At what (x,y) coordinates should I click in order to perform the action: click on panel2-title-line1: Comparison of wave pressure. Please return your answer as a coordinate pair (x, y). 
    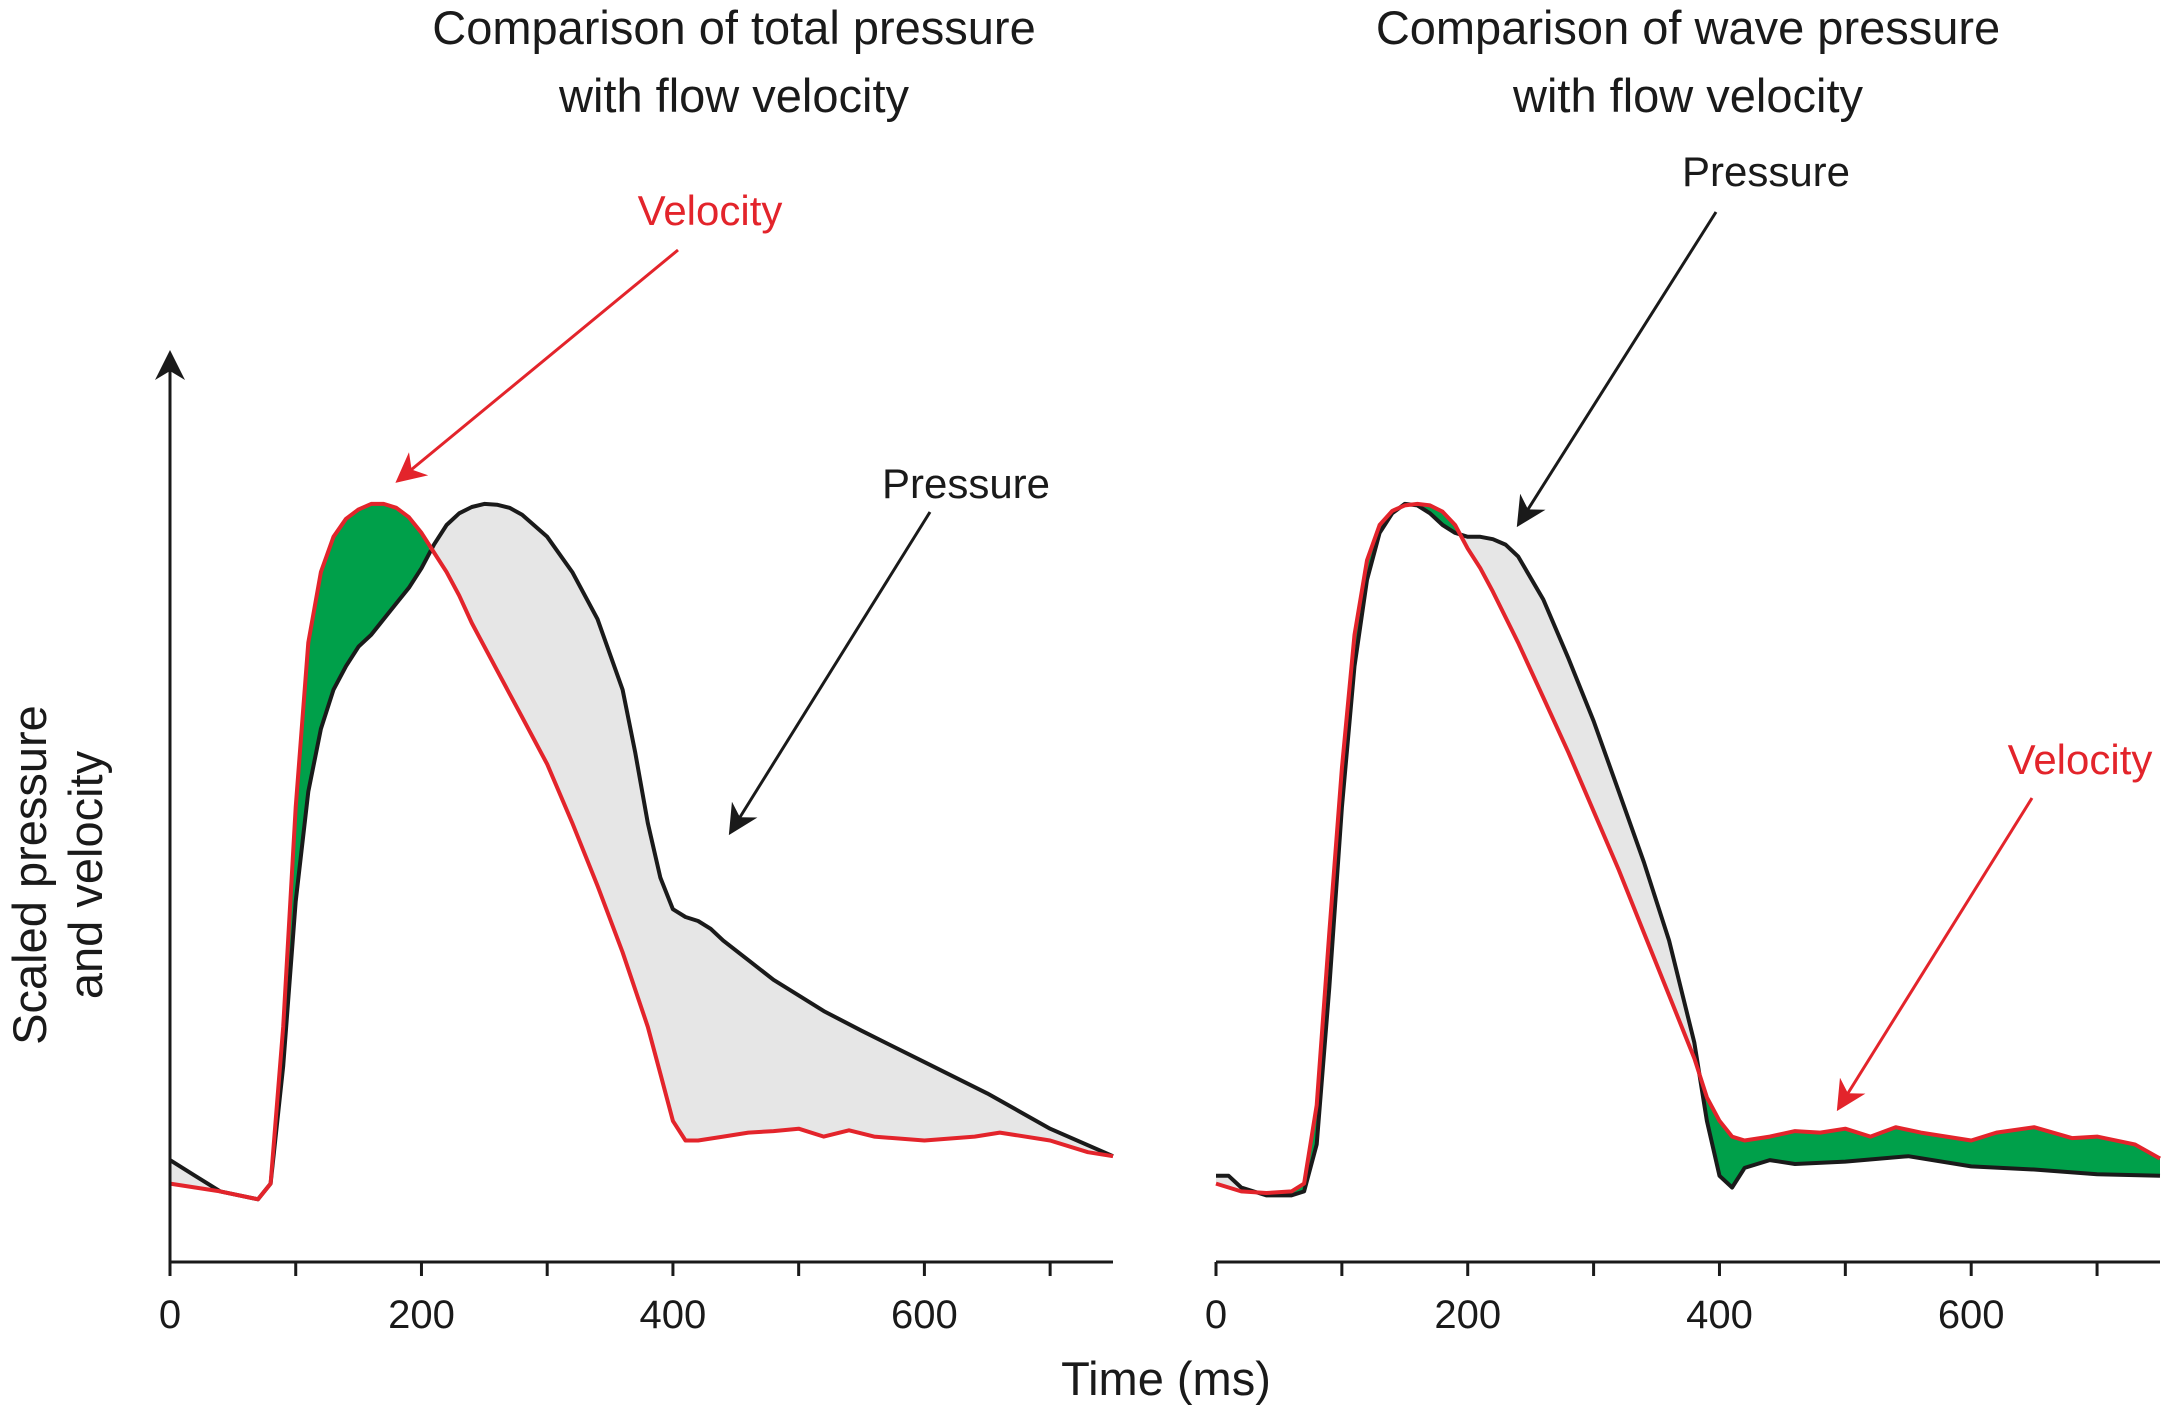
    Looking at the image, I should click on (1688, 27).